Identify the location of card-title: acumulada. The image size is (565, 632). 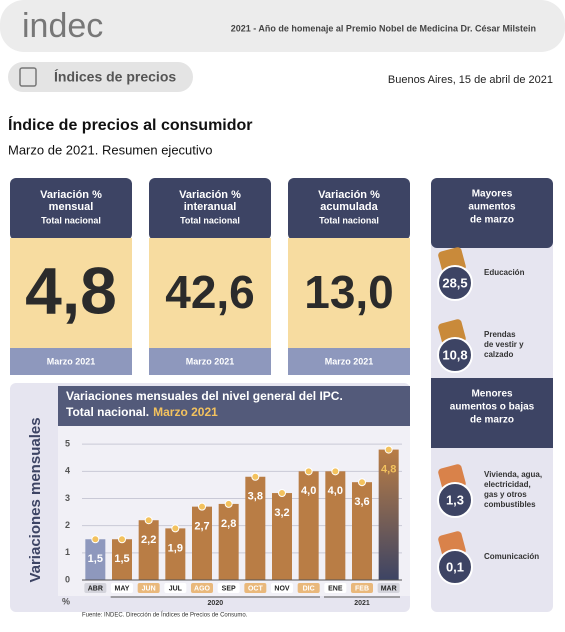
(349, 207).